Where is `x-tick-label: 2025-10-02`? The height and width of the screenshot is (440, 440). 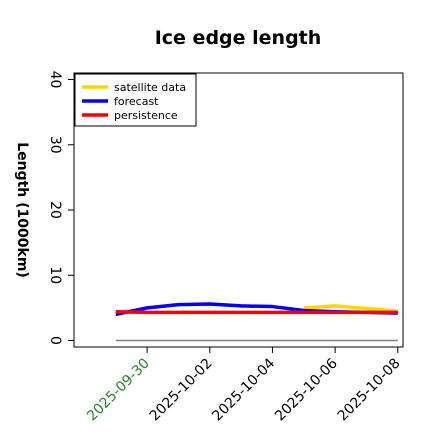
x-tick-label: 2025-10-02 is located at coordinates (181, 390).